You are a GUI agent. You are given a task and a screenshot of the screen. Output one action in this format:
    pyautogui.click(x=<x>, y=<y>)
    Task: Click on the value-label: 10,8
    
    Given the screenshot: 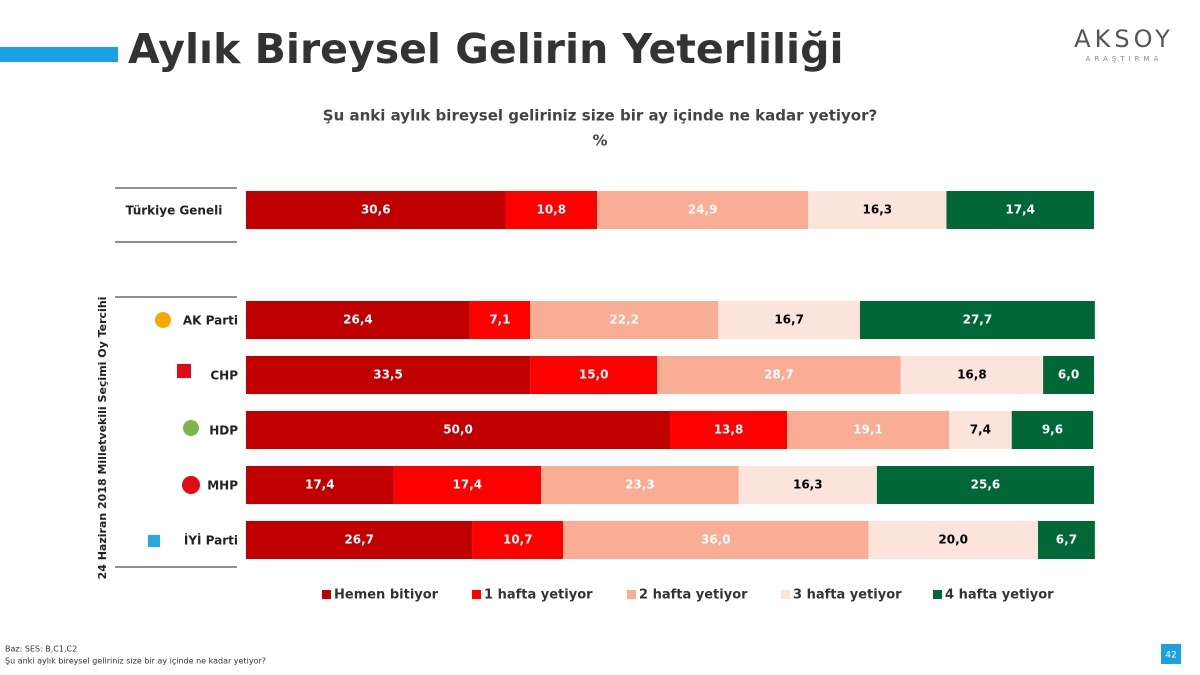 What is the action you would take?
    pyautogui.click(x=551, y=210)
    